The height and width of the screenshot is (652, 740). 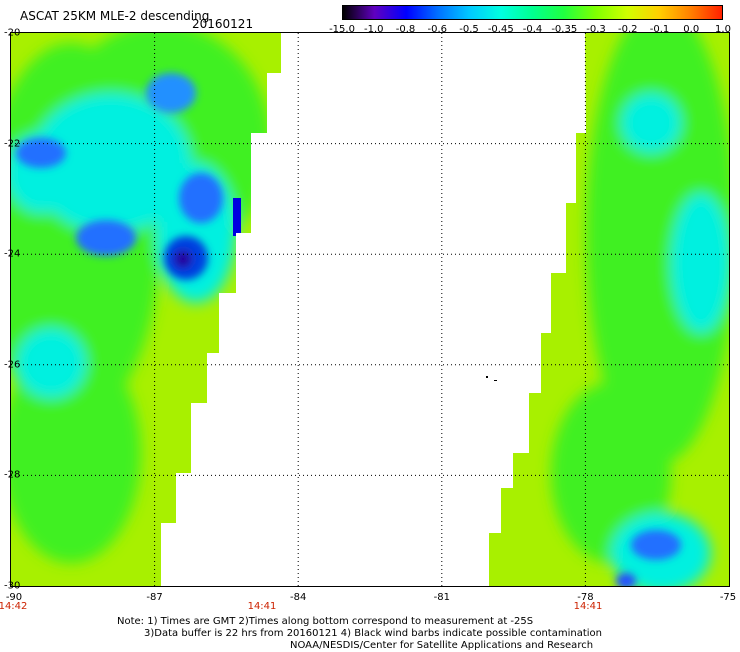 What do you see at coordinates (373, 29) in the screenshot?
I see `color-scale-tick-label: -1.0` at bounding box center [373, 29].